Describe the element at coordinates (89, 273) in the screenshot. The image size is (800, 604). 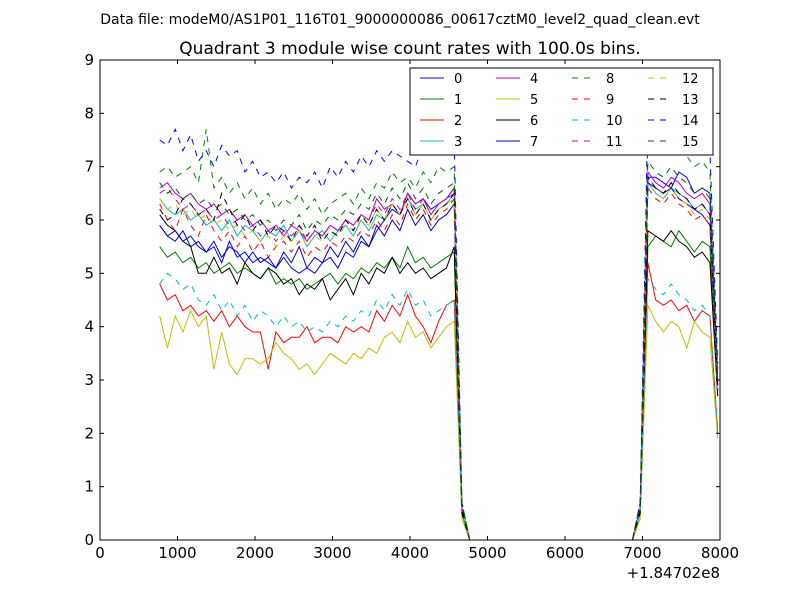
I see `y-tick-label: 5` at that location.